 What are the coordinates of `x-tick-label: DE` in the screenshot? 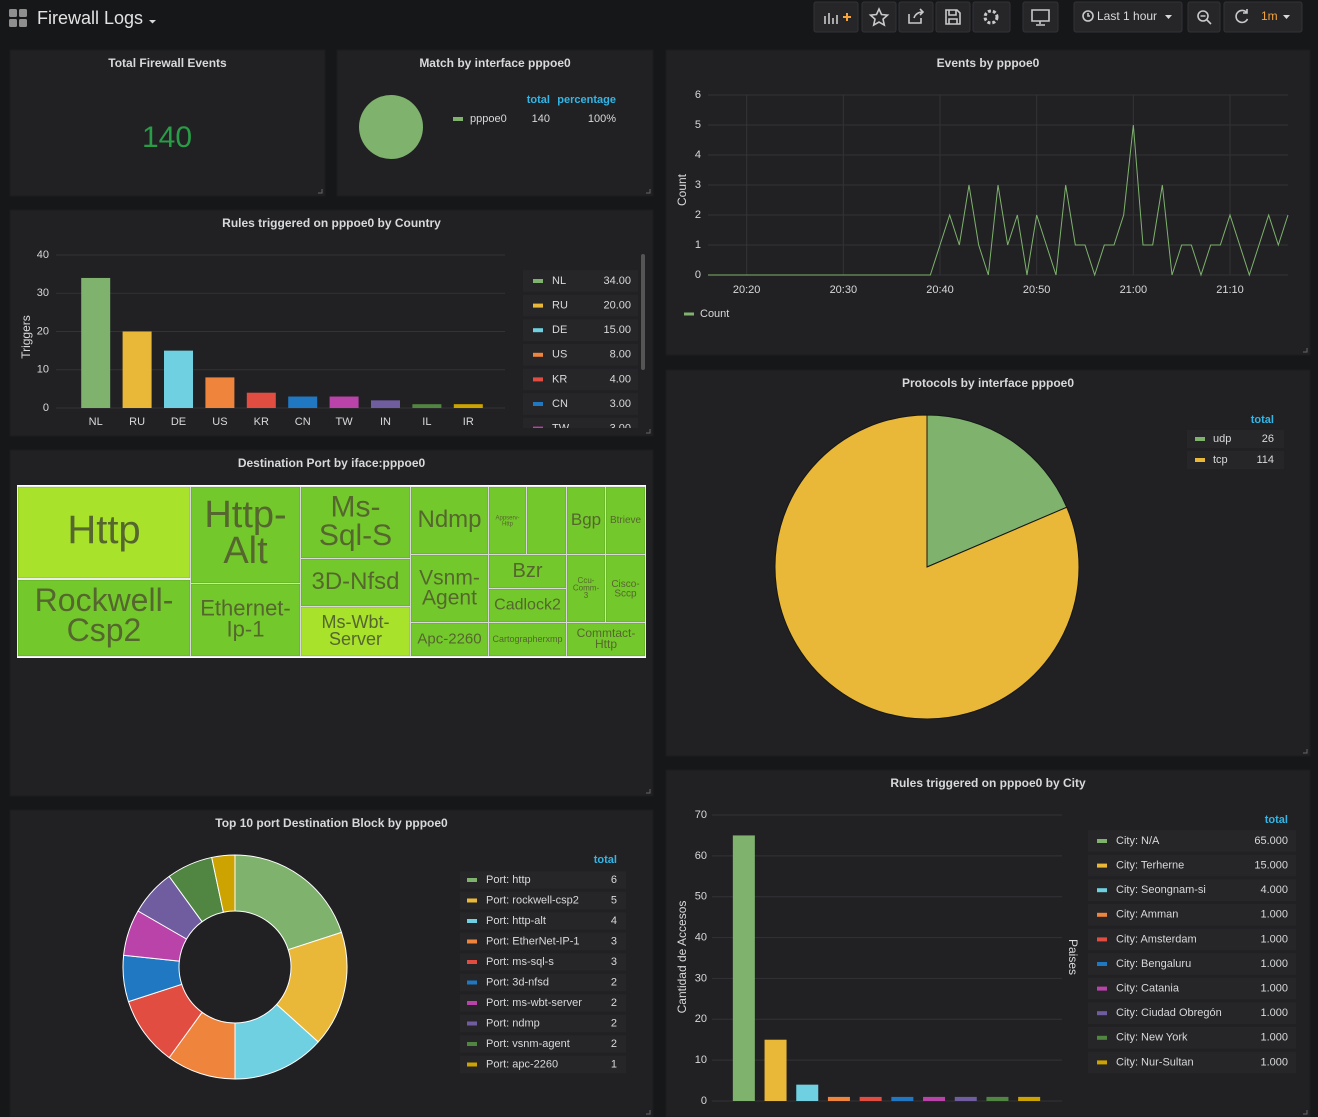 It's located at (178, 422).